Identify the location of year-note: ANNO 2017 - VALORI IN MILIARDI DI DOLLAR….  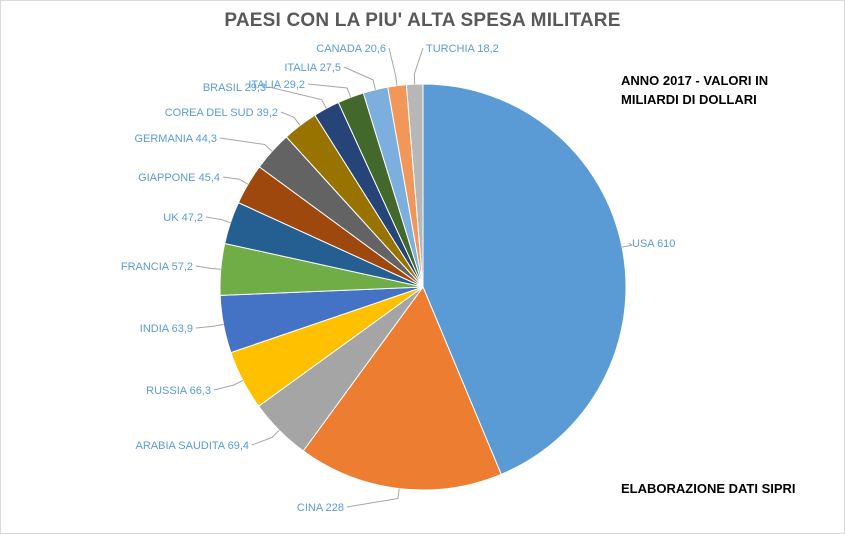
(695, 90).